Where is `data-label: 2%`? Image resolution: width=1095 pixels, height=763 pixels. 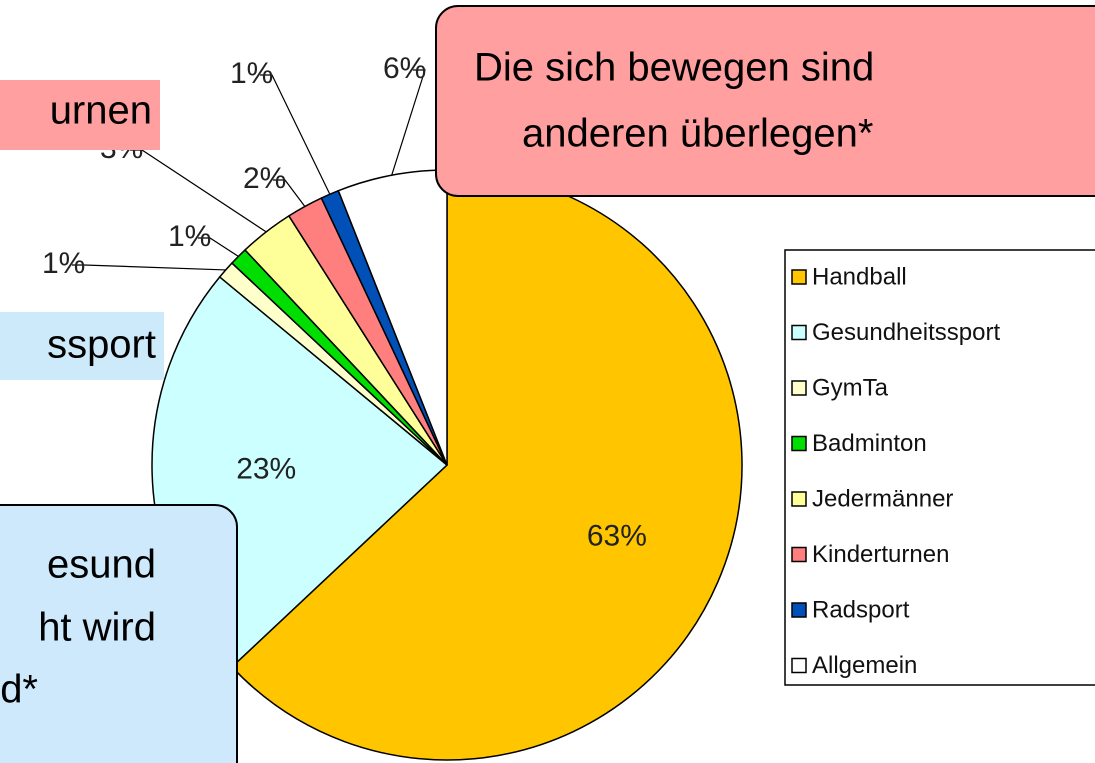
data-label: 2% is located at coordinates (264, 178).